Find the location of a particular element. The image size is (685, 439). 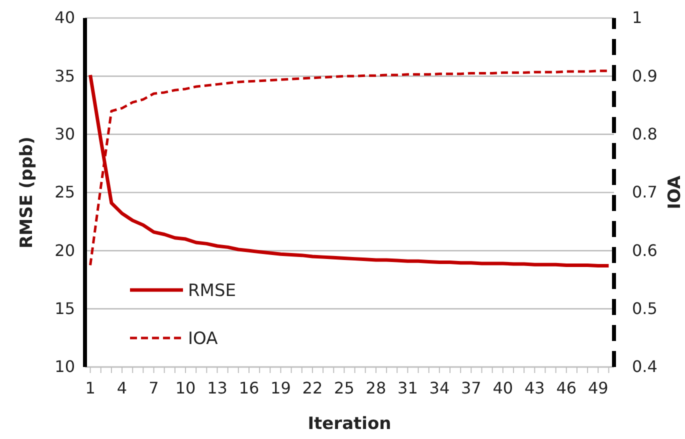

y2-tick-label: 0.6 is located at coordinates (645, 250).